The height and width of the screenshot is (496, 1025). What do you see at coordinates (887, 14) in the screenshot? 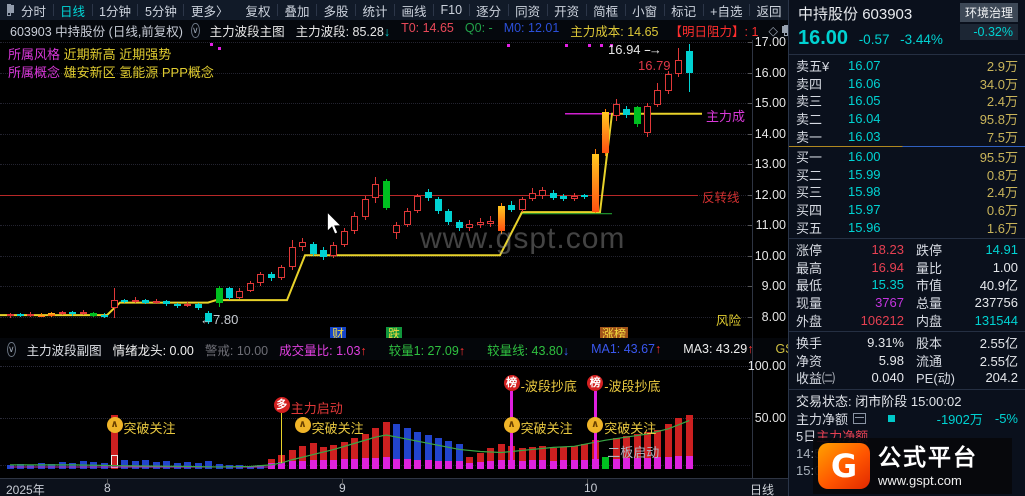
I see `stock-code: 603903` at bounding box center [887, 14].